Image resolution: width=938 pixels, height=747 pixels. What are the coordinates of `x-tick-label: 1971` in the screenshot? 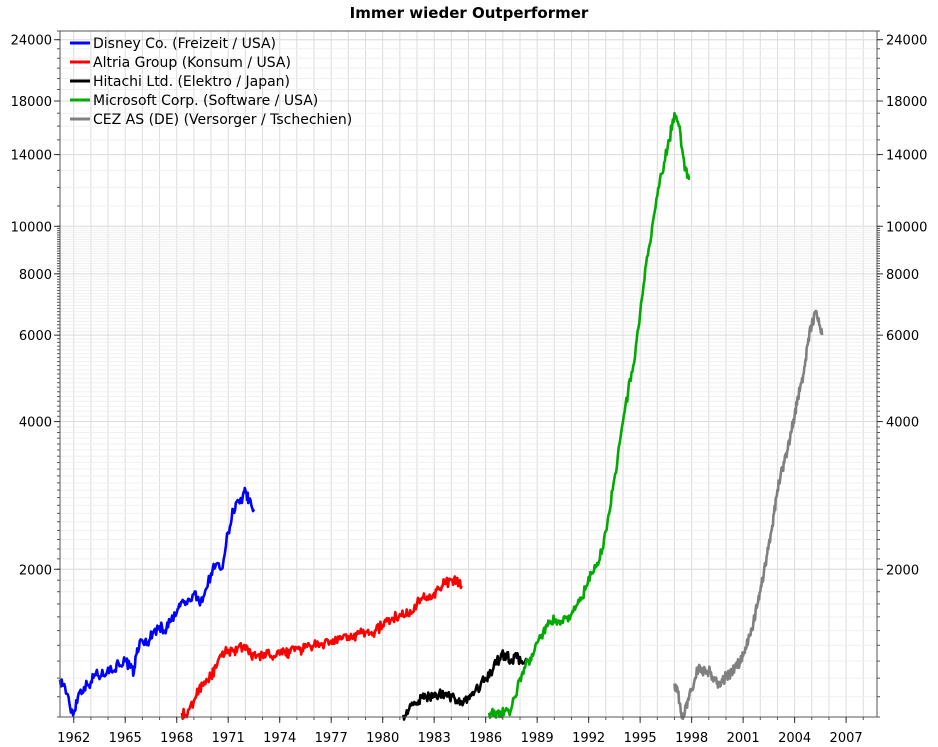 It's located at (228, 738).